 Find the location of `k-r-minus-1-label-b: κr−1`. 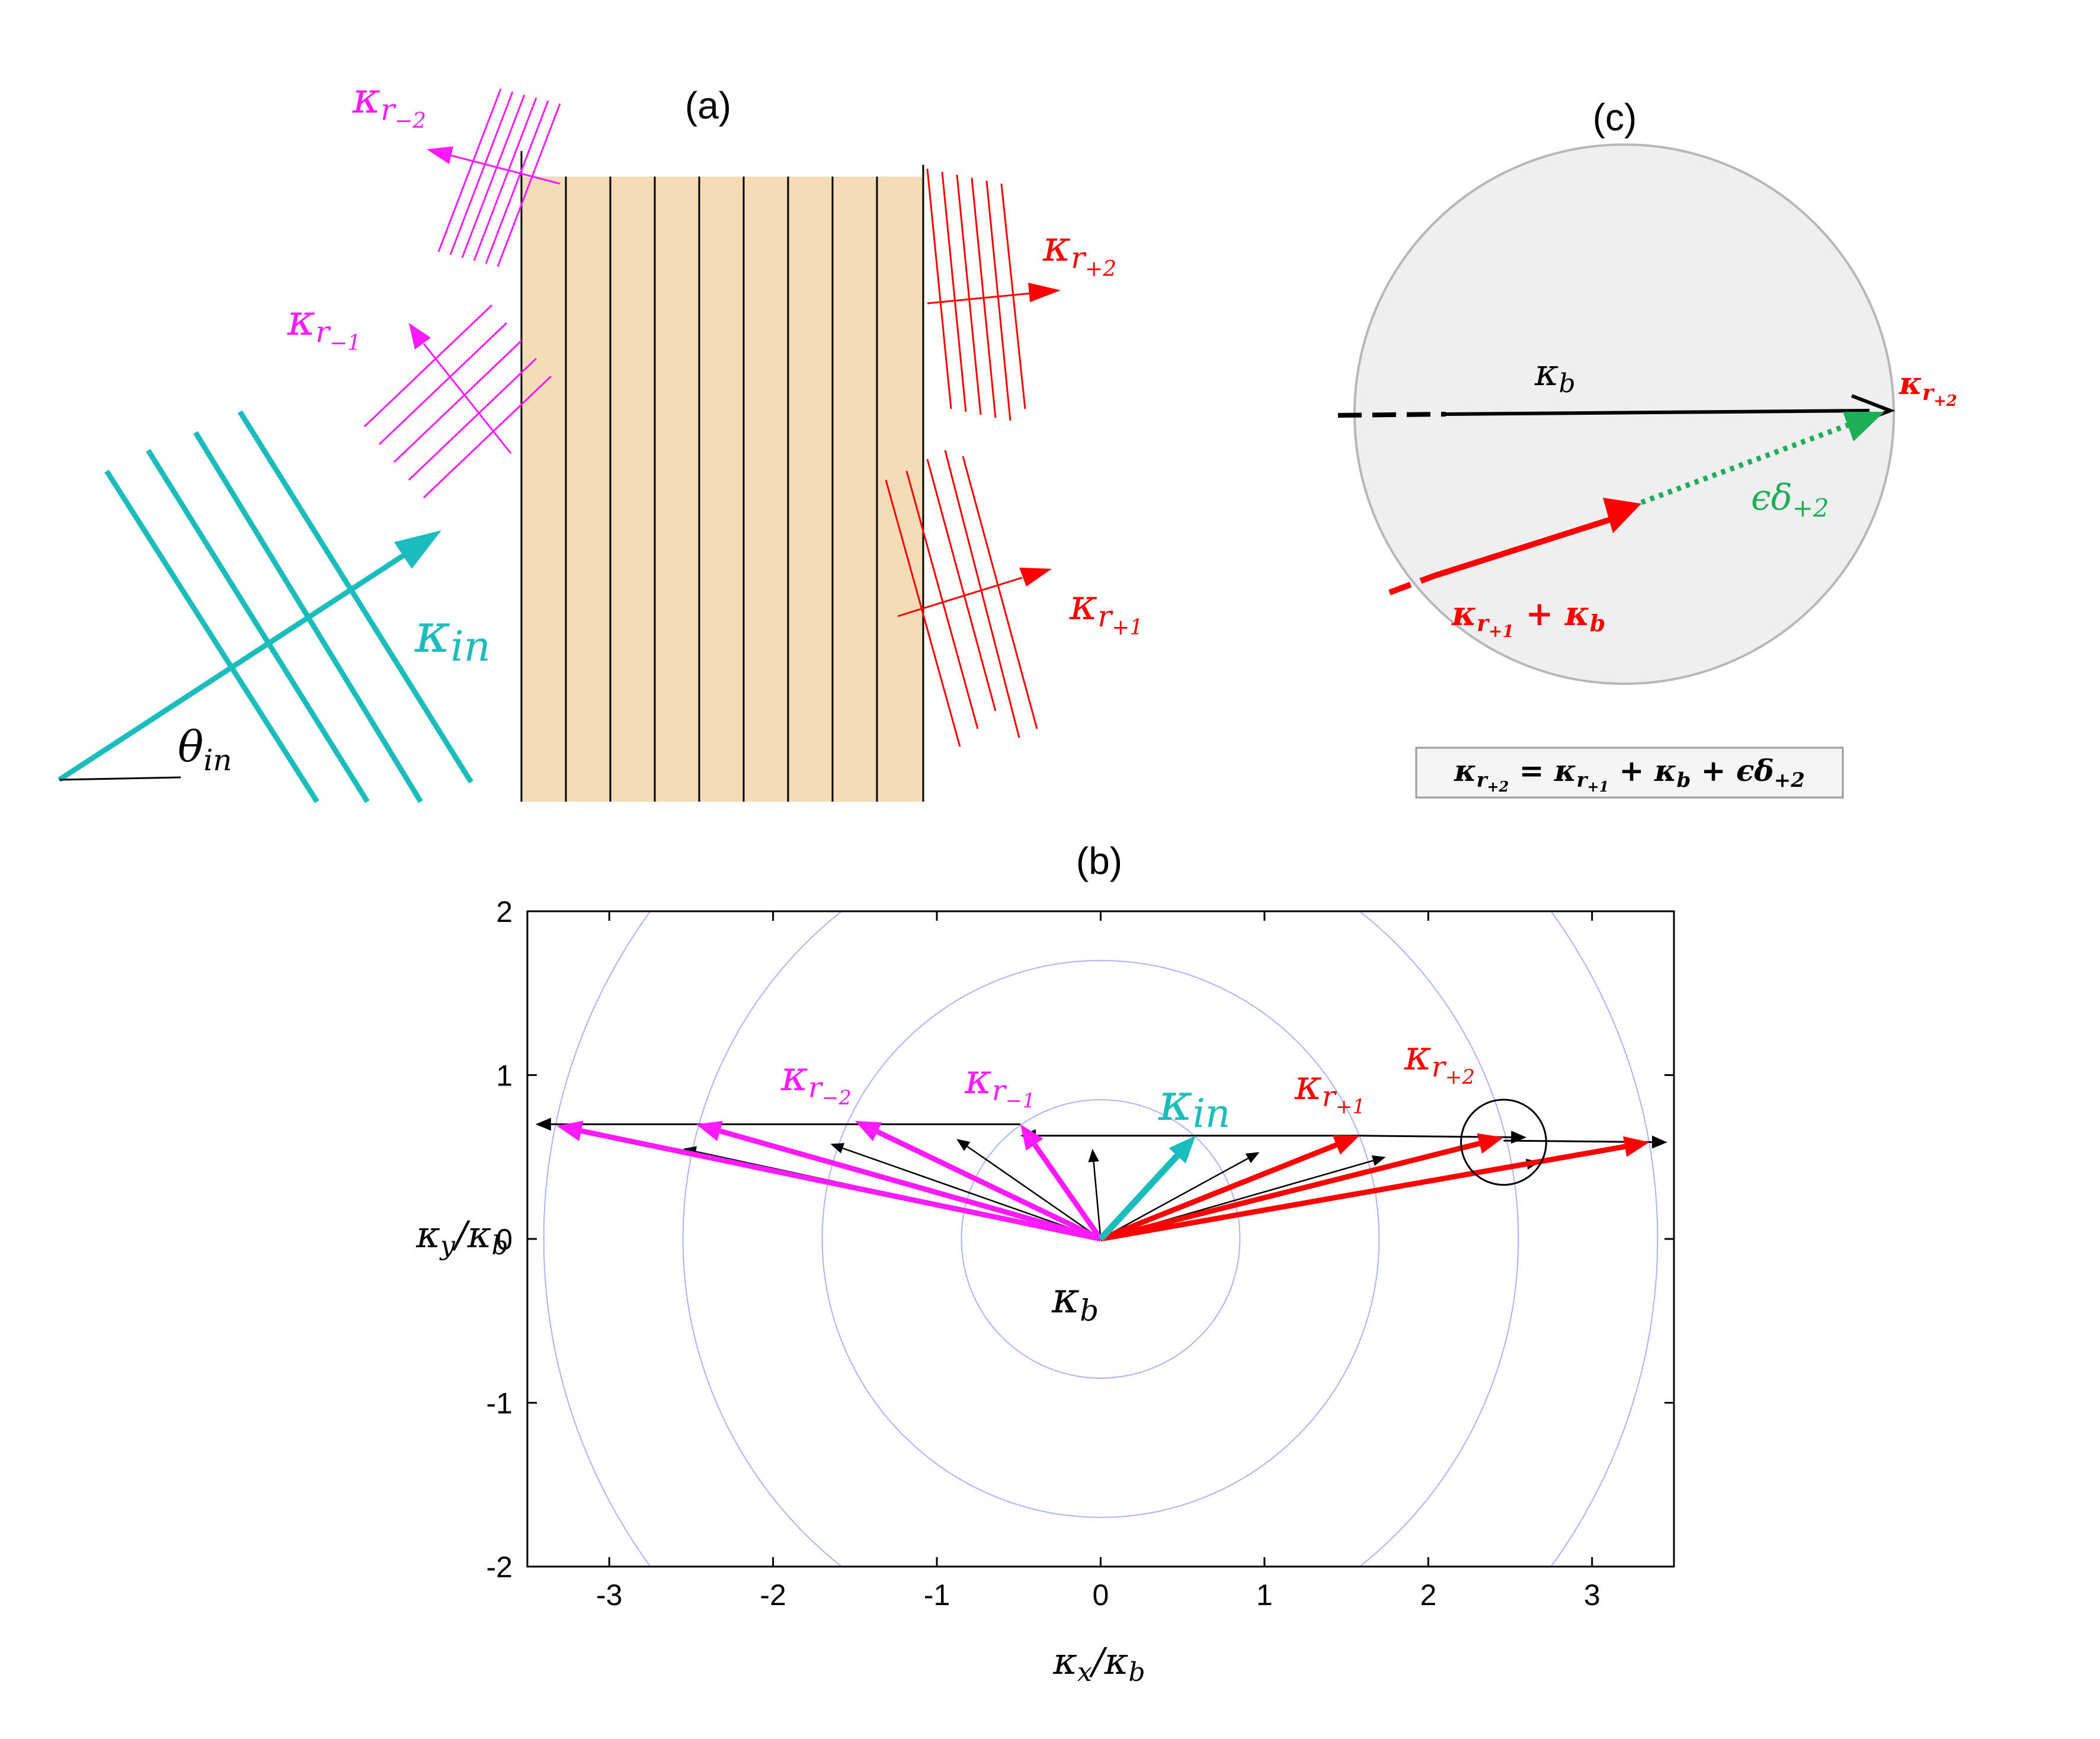

k-r-minus-1-label-b: κr−1 is located at coordinates (999, 1084).